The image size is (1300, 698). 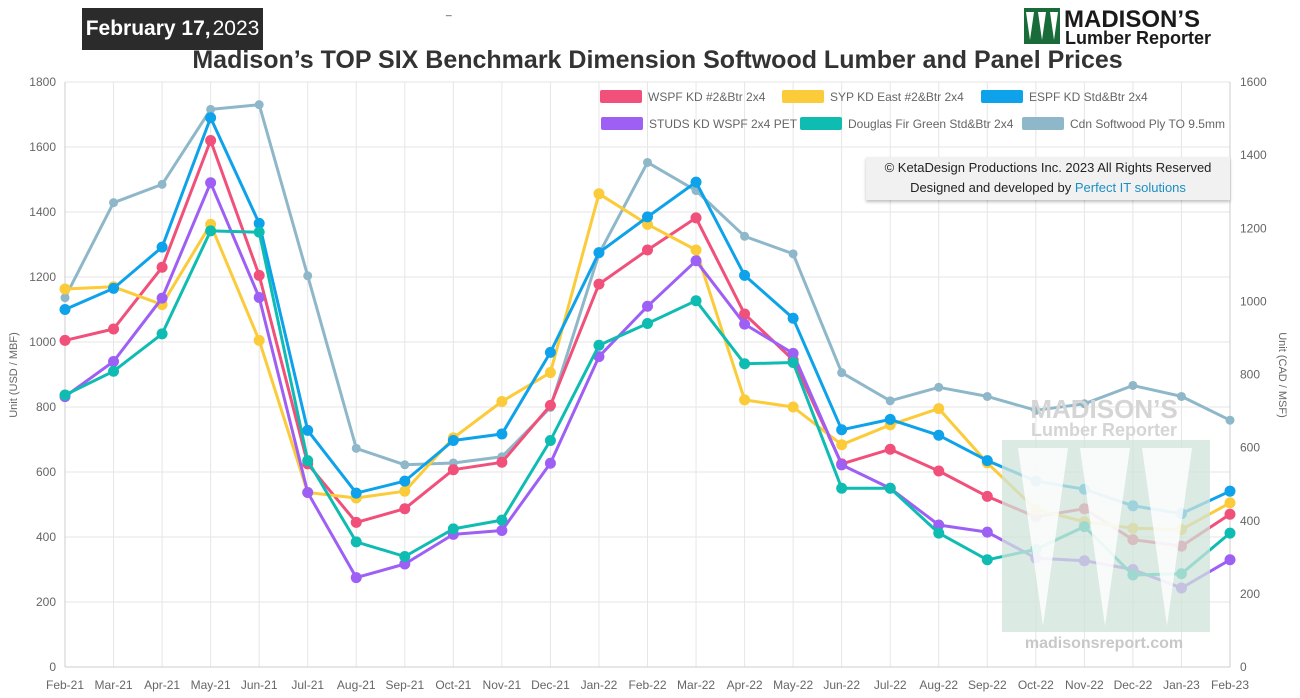 I want to click on y-right-tick-label: 0, so click(x=1243, y=667).